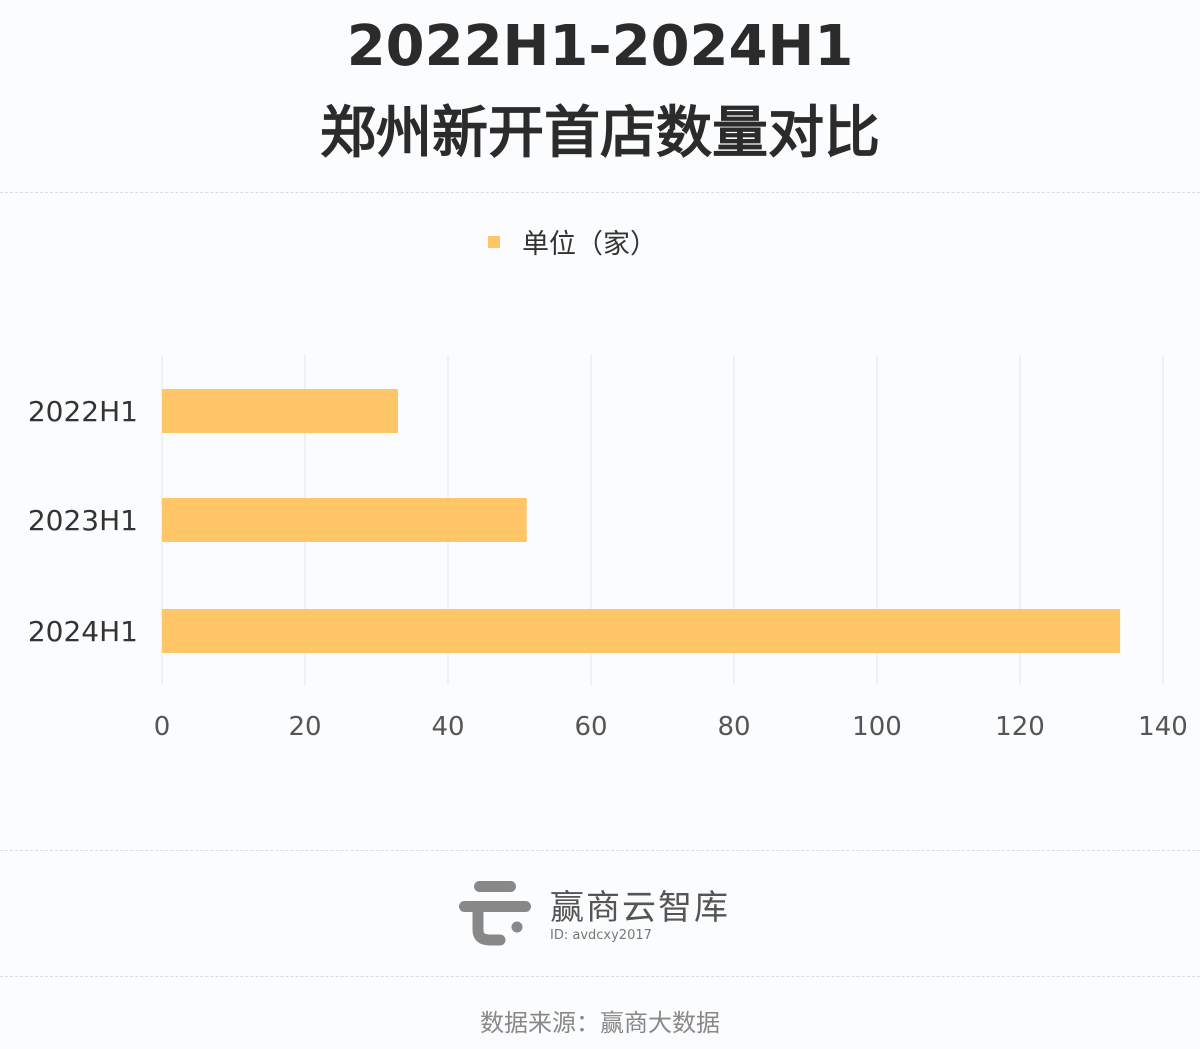  What do you see at coordinates (1020, 727) in the screenshot?
I see `x-tick-label: 120` at bounding box center [1020, 727].